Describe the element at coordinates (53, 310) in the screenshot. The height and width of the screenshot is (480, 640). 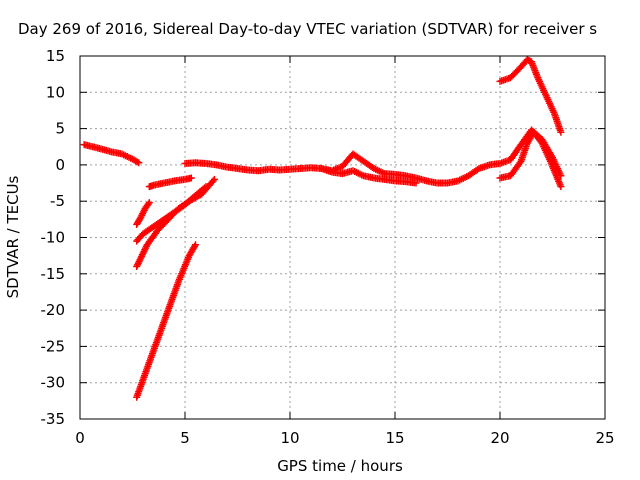
I see `y-tick-label: -20` at that location.